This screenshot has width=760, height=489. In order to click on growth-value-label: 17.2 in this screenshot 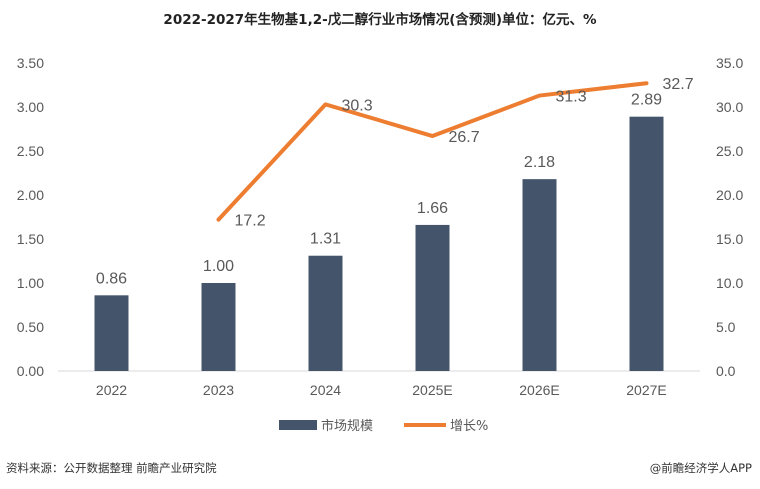, I will do `click(250, 221)`.